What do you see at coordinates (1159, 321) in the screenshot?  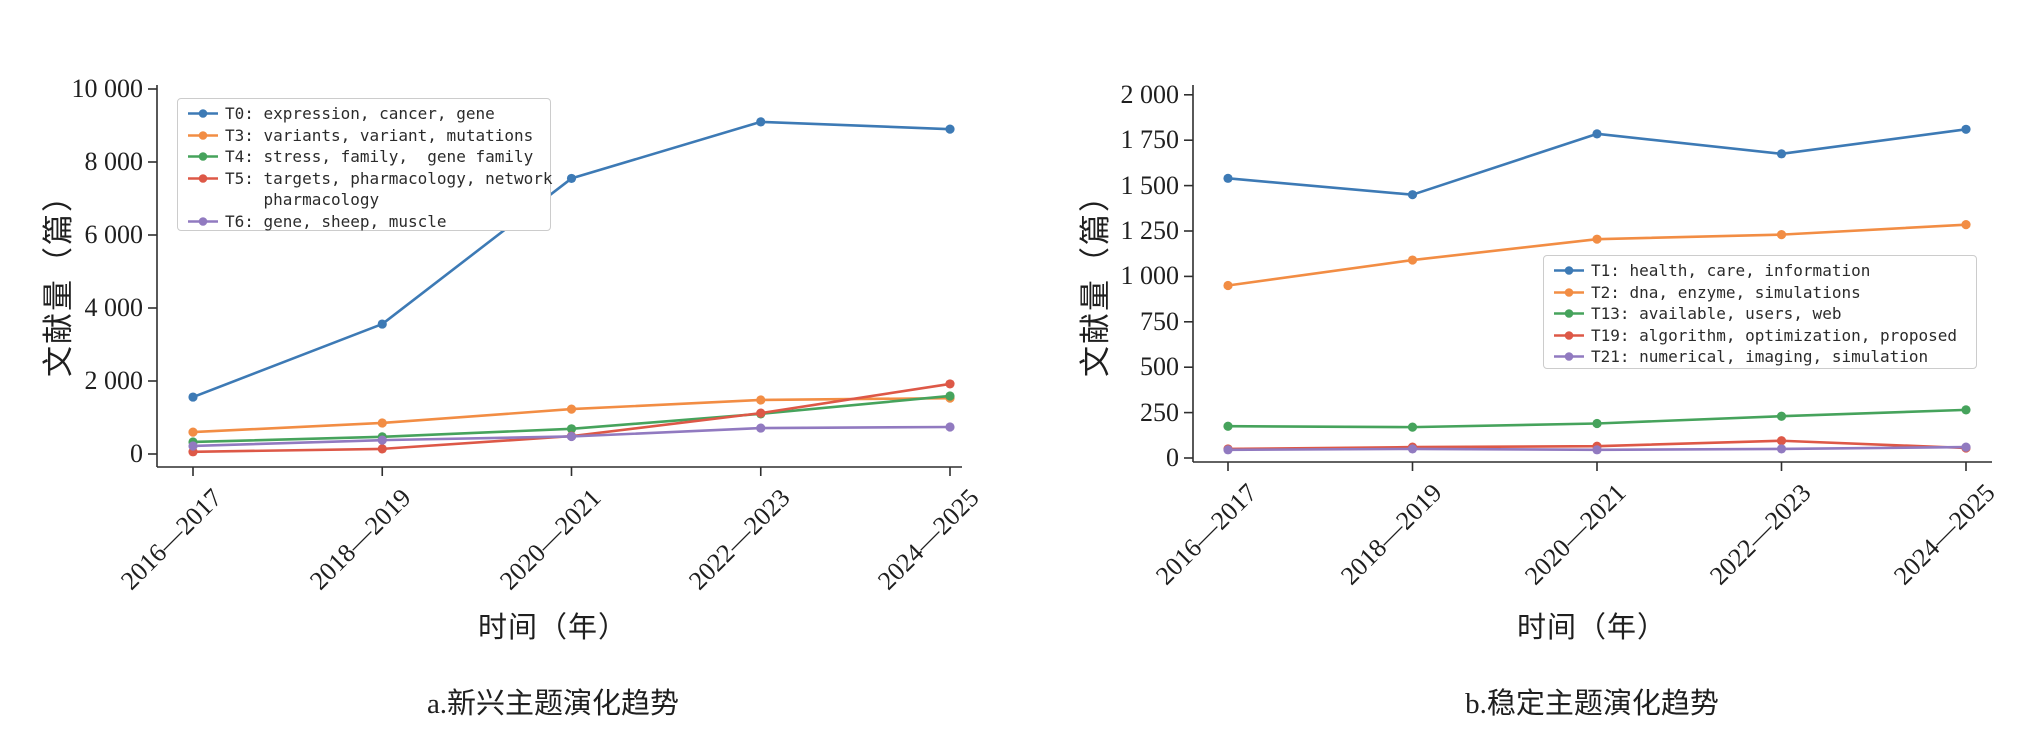 I see `y-tick-label: 750` at bounding box center [1159, 321].